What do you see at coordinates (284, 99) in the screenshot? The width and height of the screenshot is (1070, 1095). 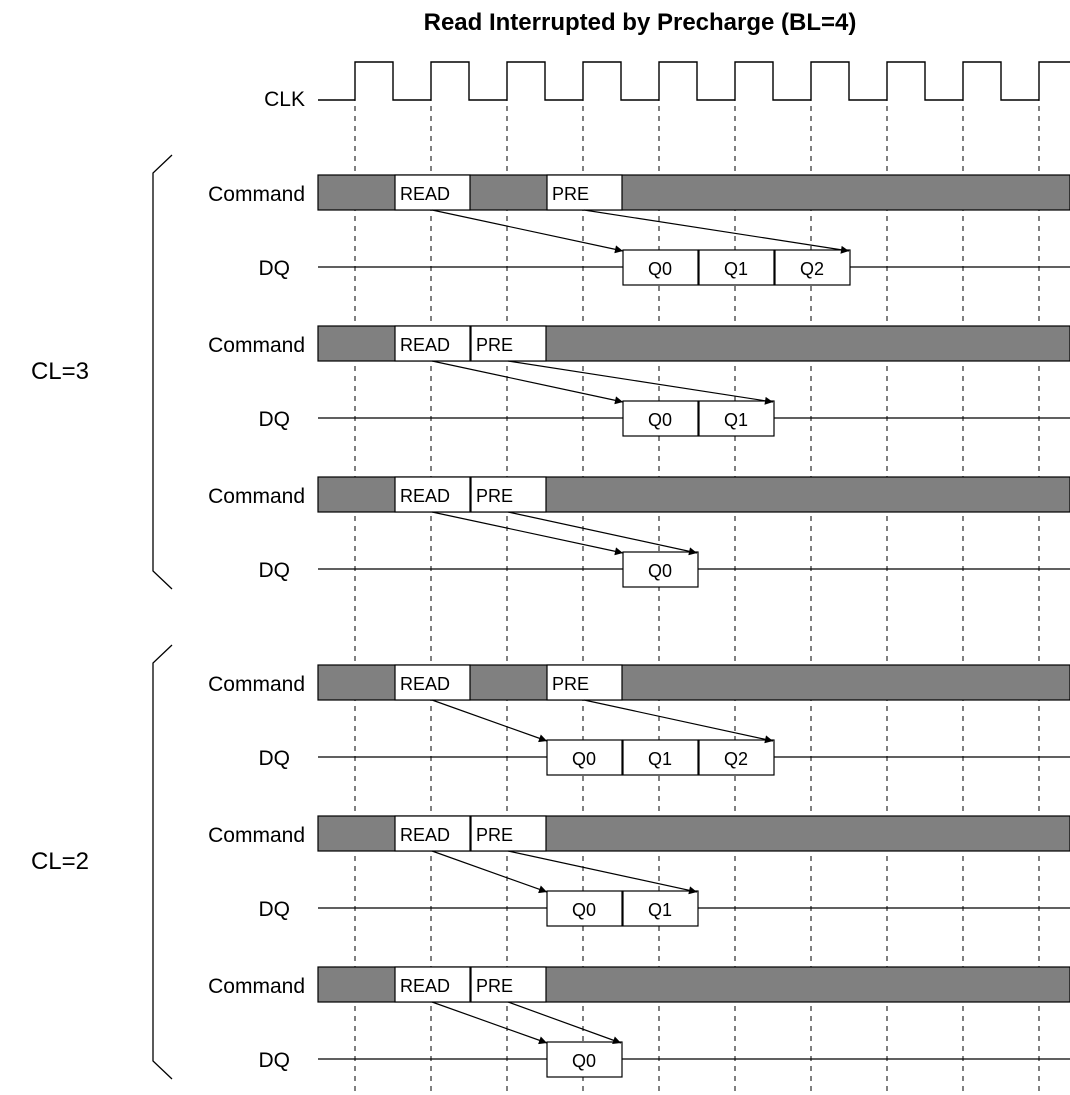 I see `clk-label: CLK` at bounding box center [284, 99].